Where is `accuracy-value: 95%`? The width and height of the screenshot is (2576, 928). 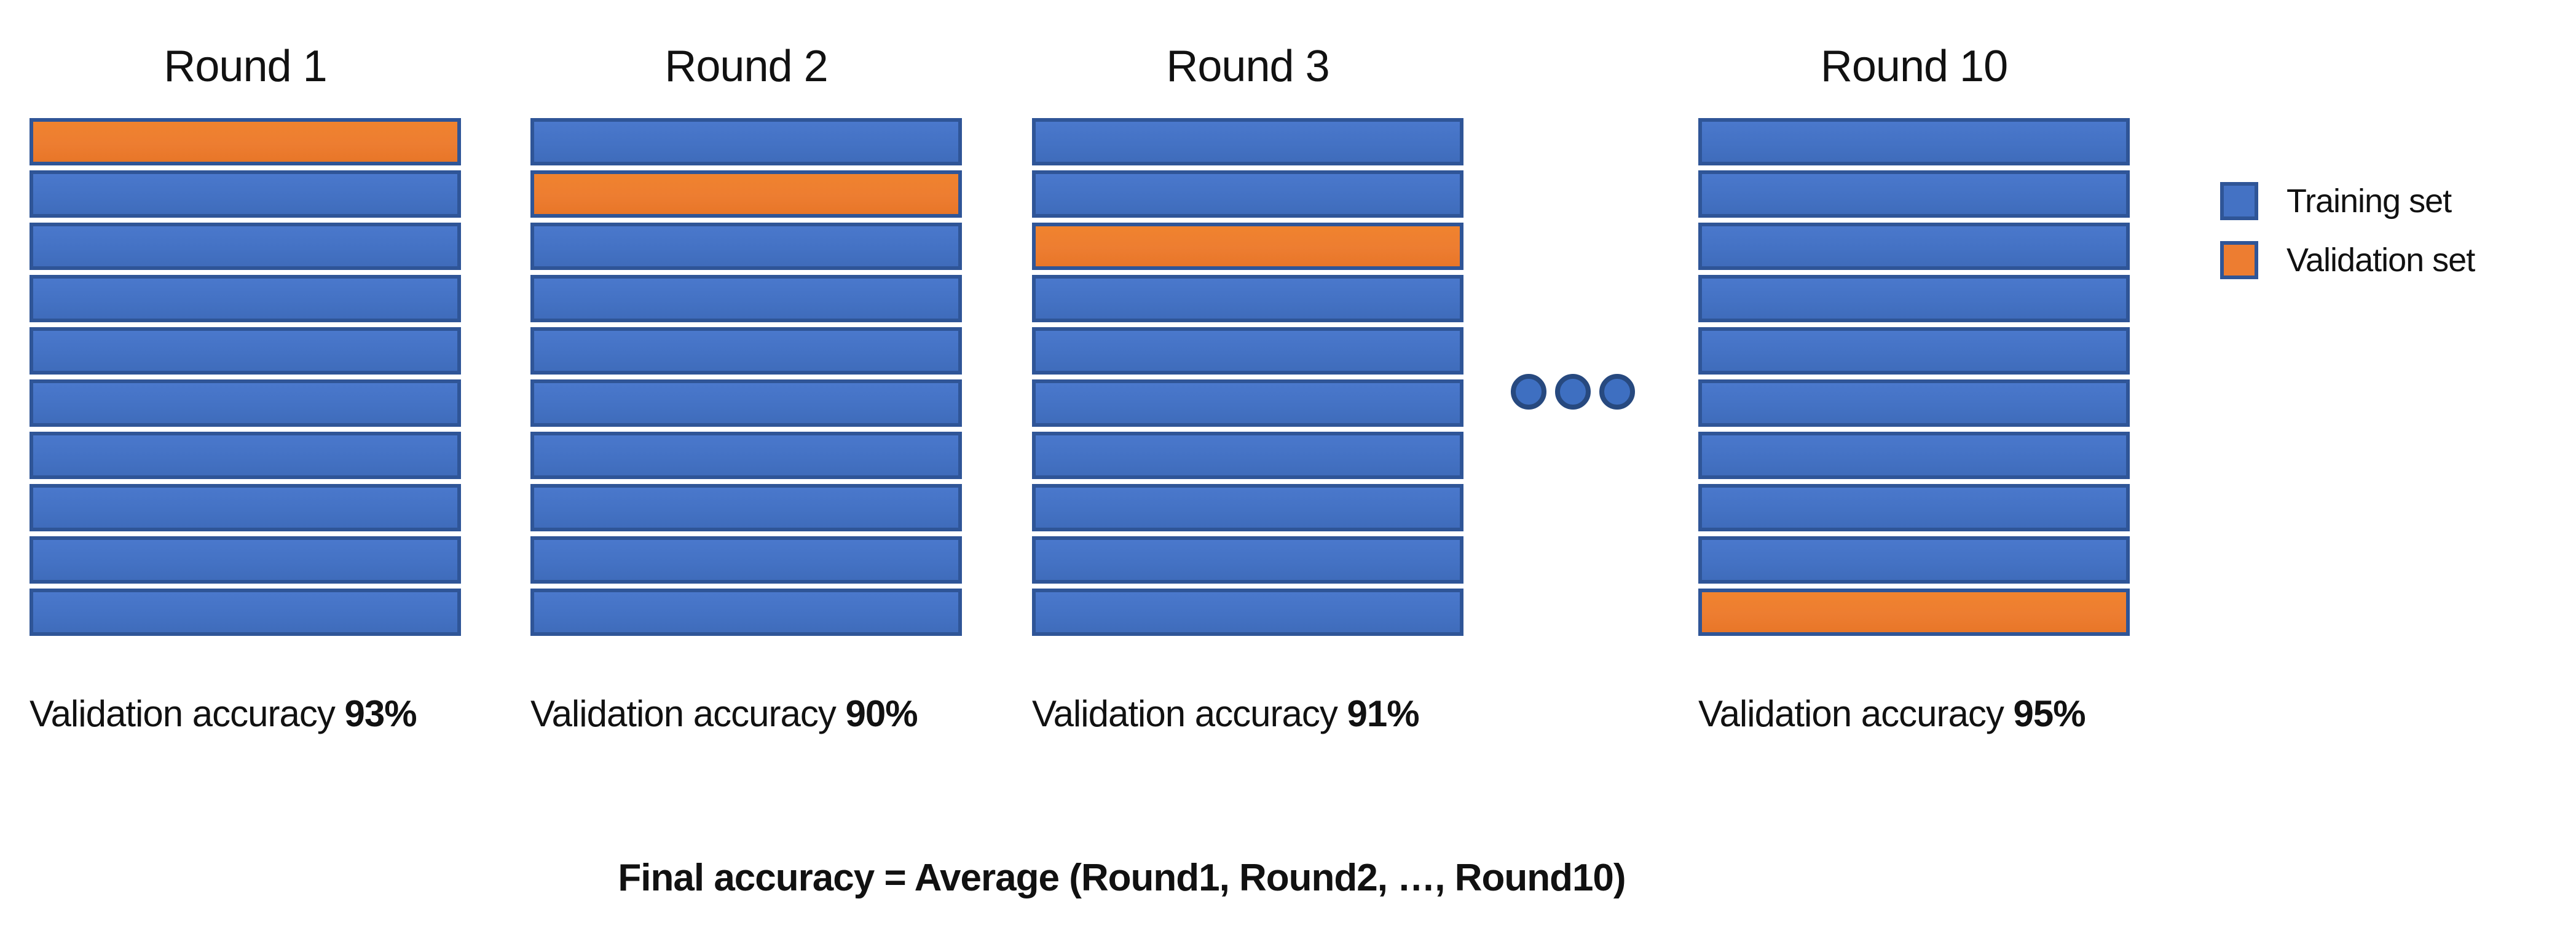 accuracy-value: 95% is located at coordinates (2050, 713).